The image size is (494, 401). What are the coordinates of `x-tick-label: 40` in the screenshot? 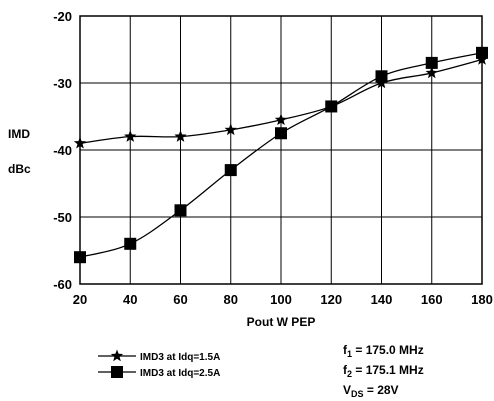 It's located at (130, 299).